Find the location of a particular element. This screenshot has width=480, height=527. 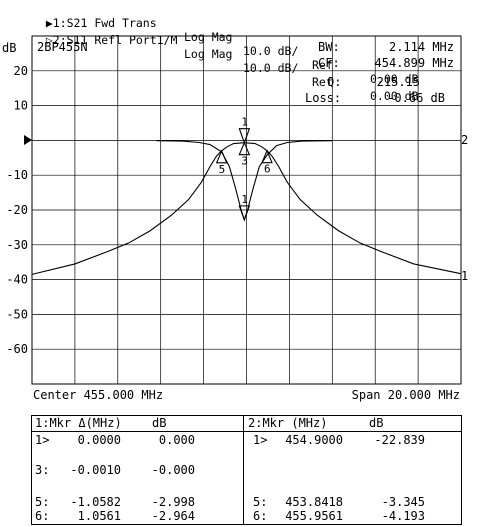

cf-label: CF: is located at coordinates (329, 63).